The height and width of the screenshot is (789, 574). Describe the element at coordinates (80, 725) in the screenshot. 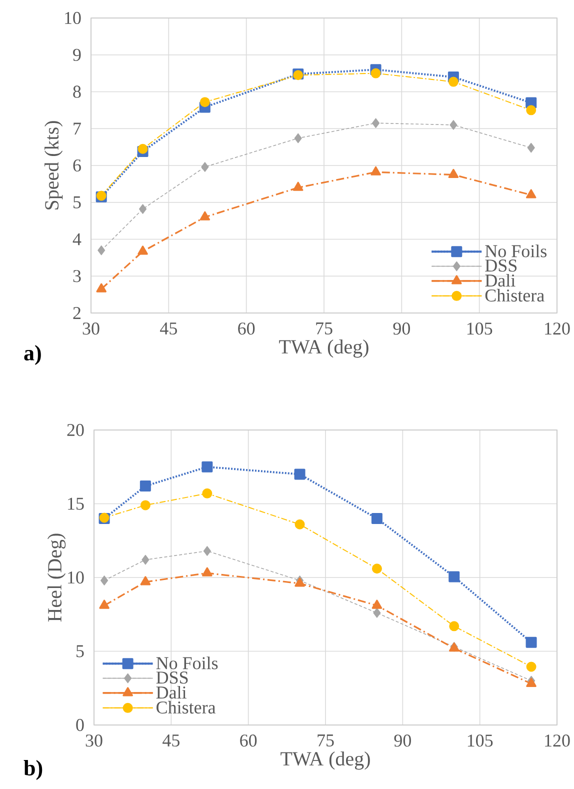

I see `y-tick-label: 0` at that location.